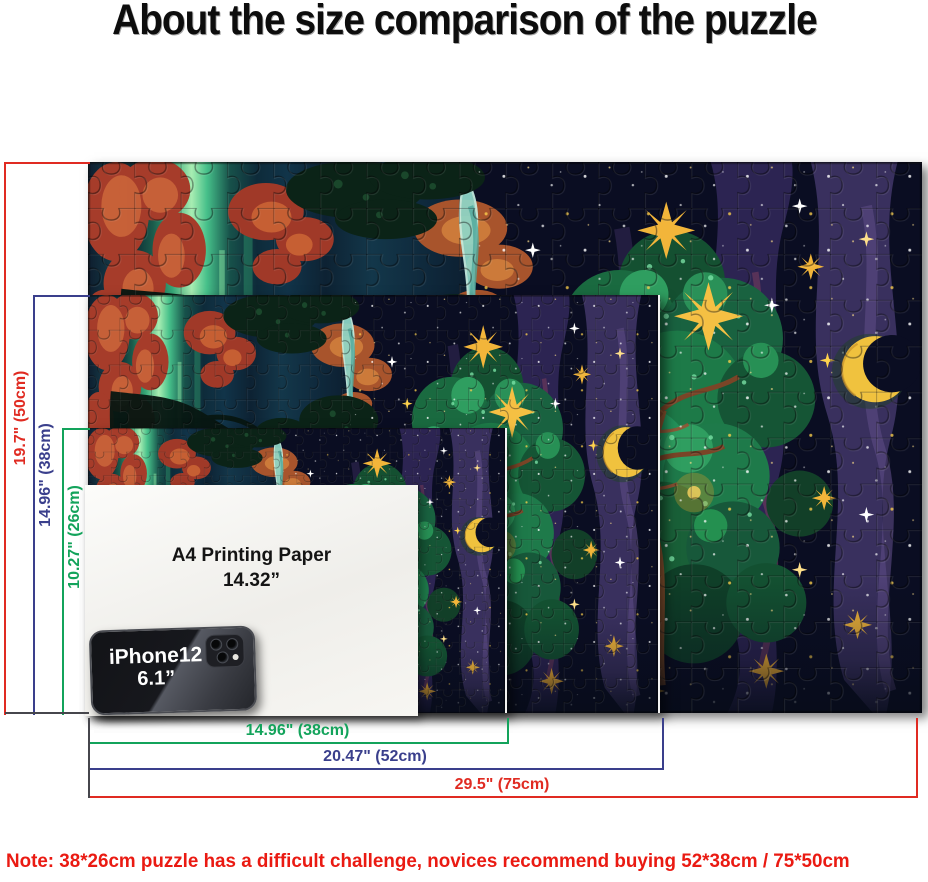 This screenshot has height=882, width=928. I want to click on iphone: iPhone12 6.1”, so click(173, 670).